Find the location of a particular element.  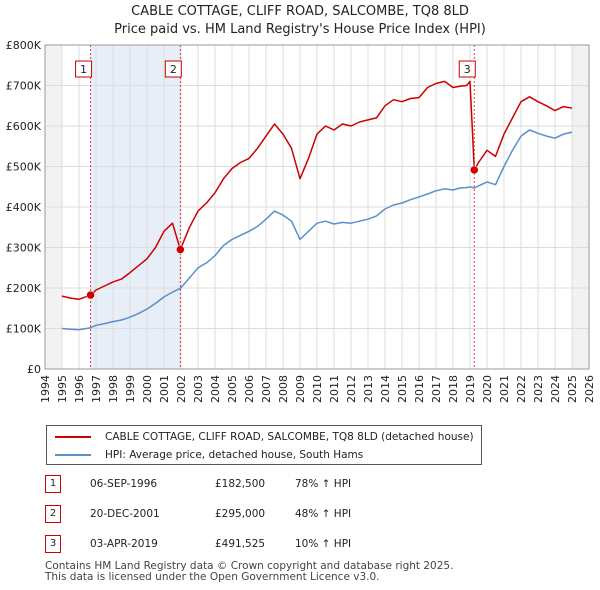

table-row: 1 06-SEP-1996 £182,500 78% ↑ HPI is located at coordinates (305, 485).